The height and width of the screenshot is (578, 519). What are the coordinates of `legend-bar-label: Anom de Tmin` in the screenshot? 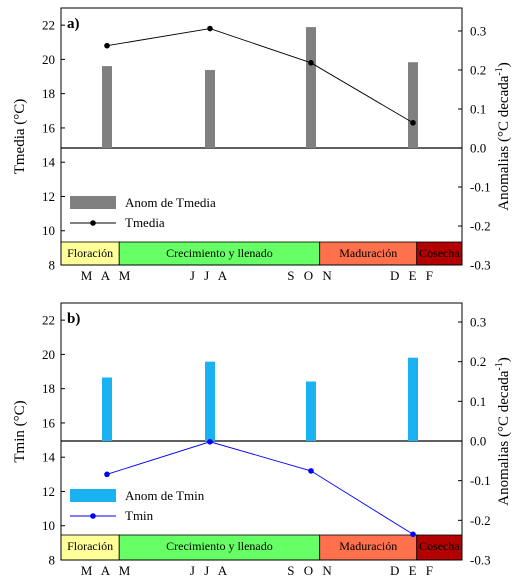 It's located at (165, 495).